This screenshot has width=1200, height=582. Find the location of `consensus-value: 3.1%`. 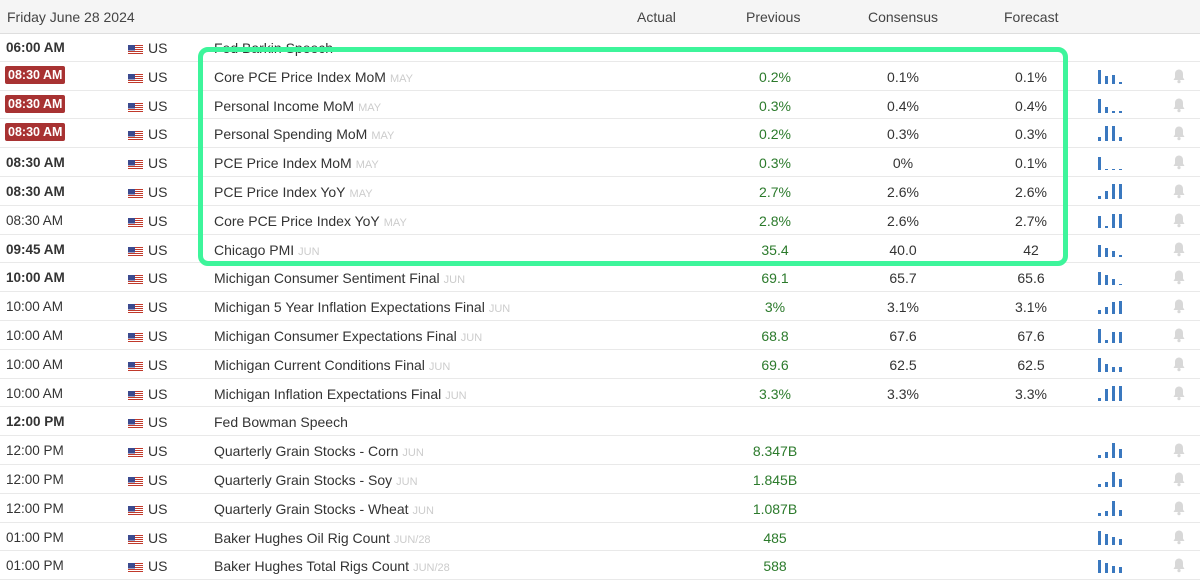

consensus-value: 3.1% is located at coordinates (903, 307).